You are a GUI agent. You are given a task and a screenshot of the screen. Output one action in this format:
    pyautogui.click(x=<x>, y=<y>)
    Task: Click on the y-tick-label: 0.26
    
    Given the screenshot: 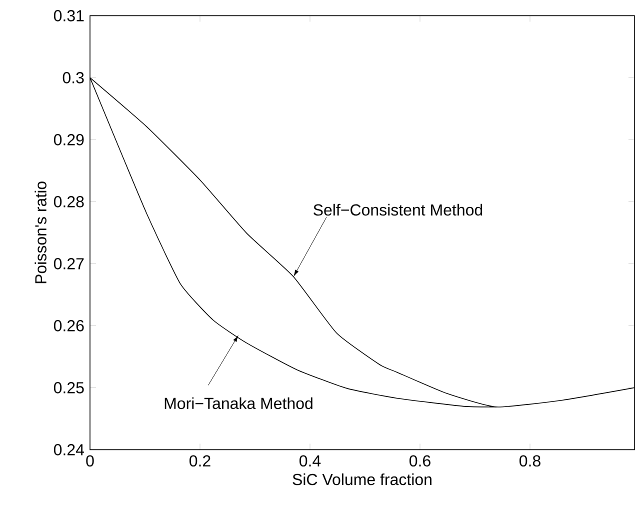 What is the action you would take?
    pyautogui.click(x=69, y=326)
    